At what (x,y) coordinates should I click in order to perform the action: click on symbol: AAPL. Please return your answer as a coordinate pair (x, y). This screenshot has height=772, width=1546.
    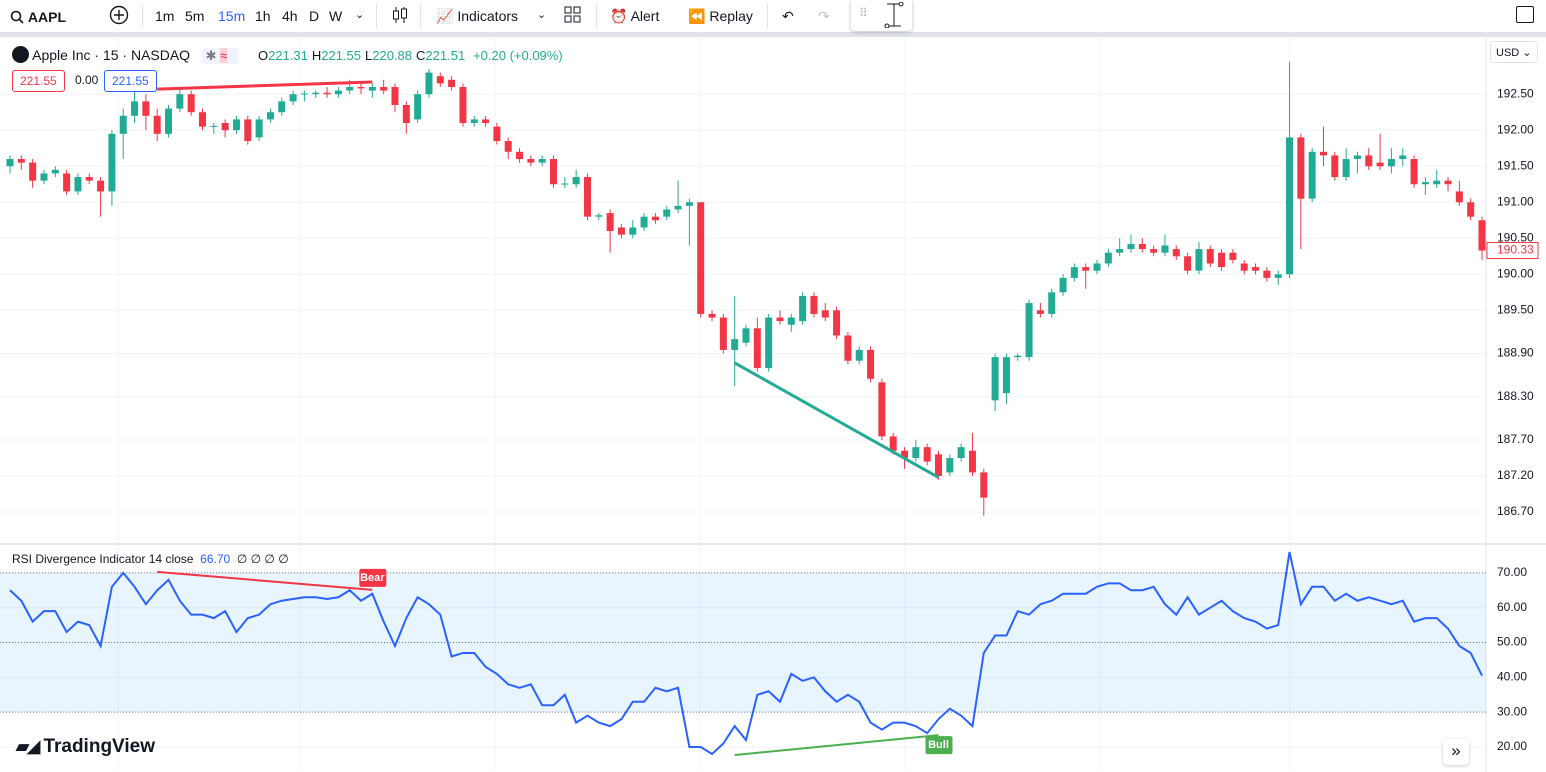
    Looking at the image, I should click on (38, 16).